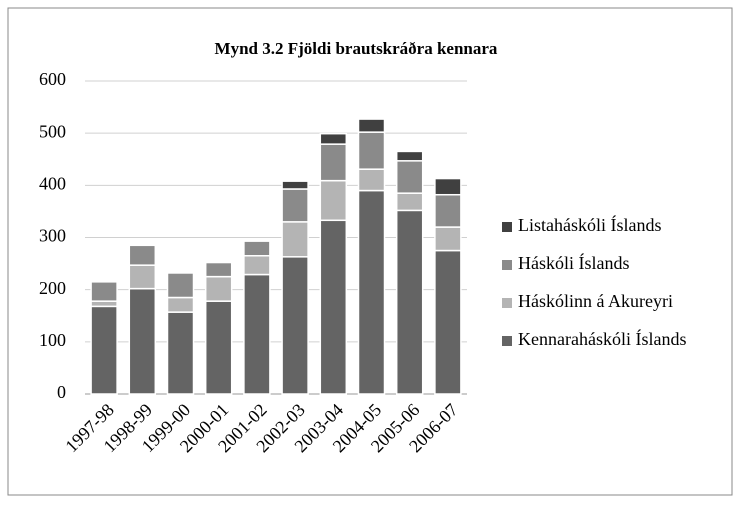 The width and height of the screenshot is (741, 509). I want to click on legend-label: Listaháskóli Íslands, so click(589, 224).